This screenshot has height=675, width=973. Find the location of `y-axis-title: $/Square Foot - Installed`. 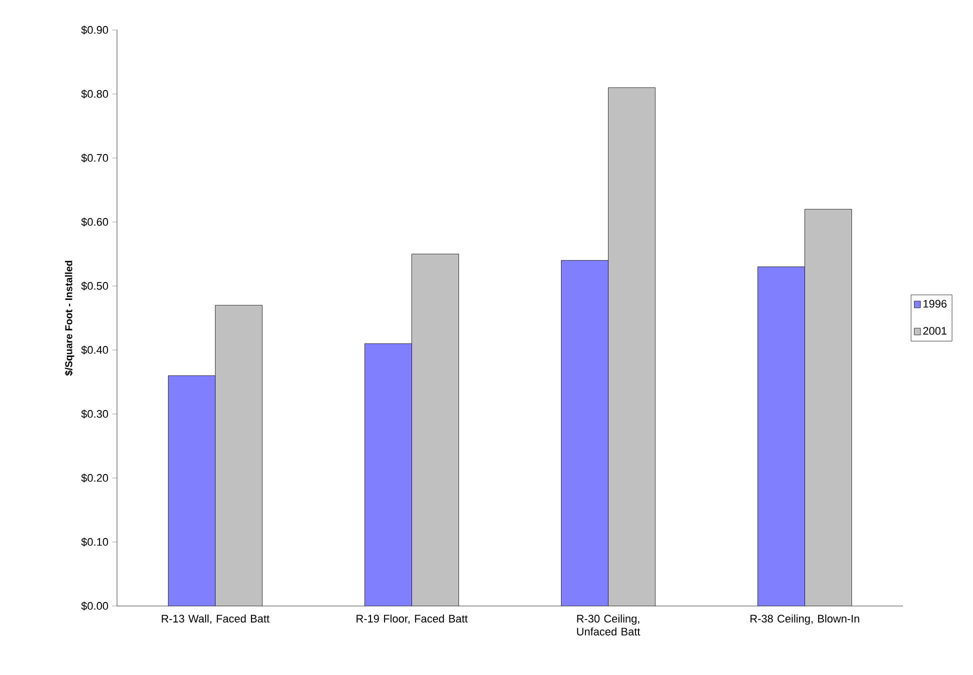

y-axis-title: $/Square Foot - Installed is located at coordinates (69, 318).